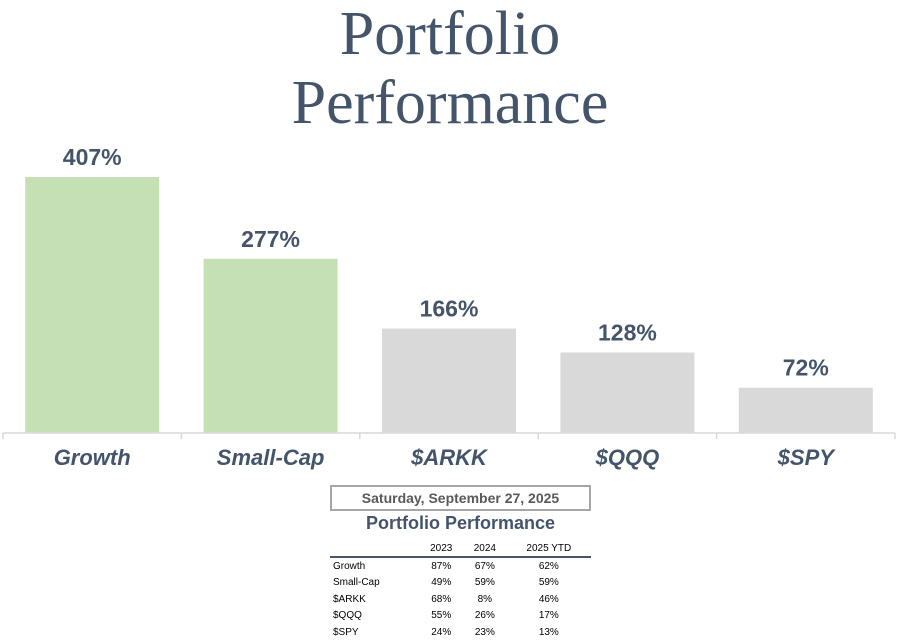 This screenshot has height=644, width=900. What do you see at coordinates (460, 566) in the screenshot?
I see `table-row: Growth 87% 67% 62%` at bounding box center [460, 566].